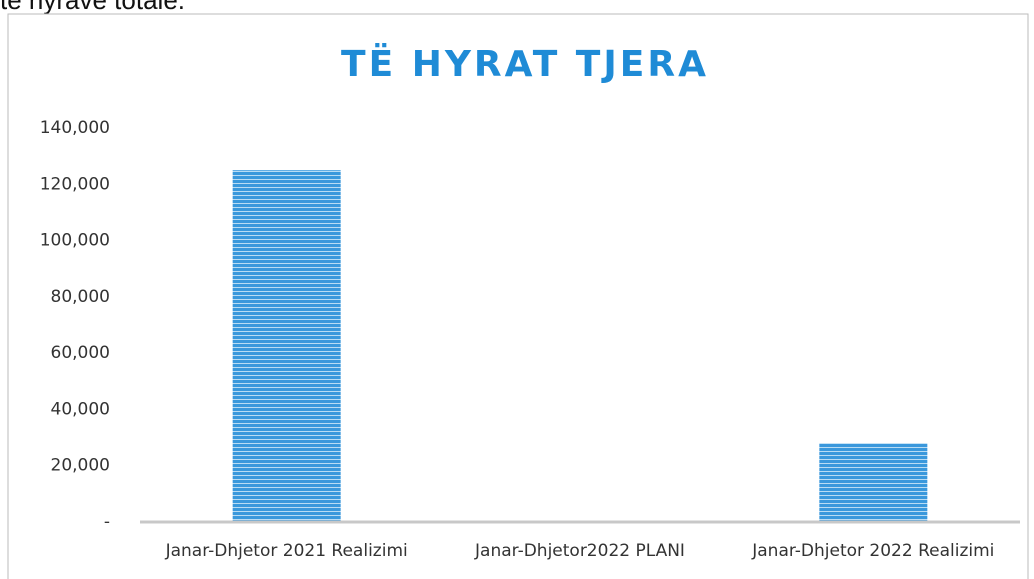 The width and height of the screenshot is (1034, 579). Describe the element at coordinates (80, 297) in the screenshot. I see `y-tick-label: 80,000` at that location.